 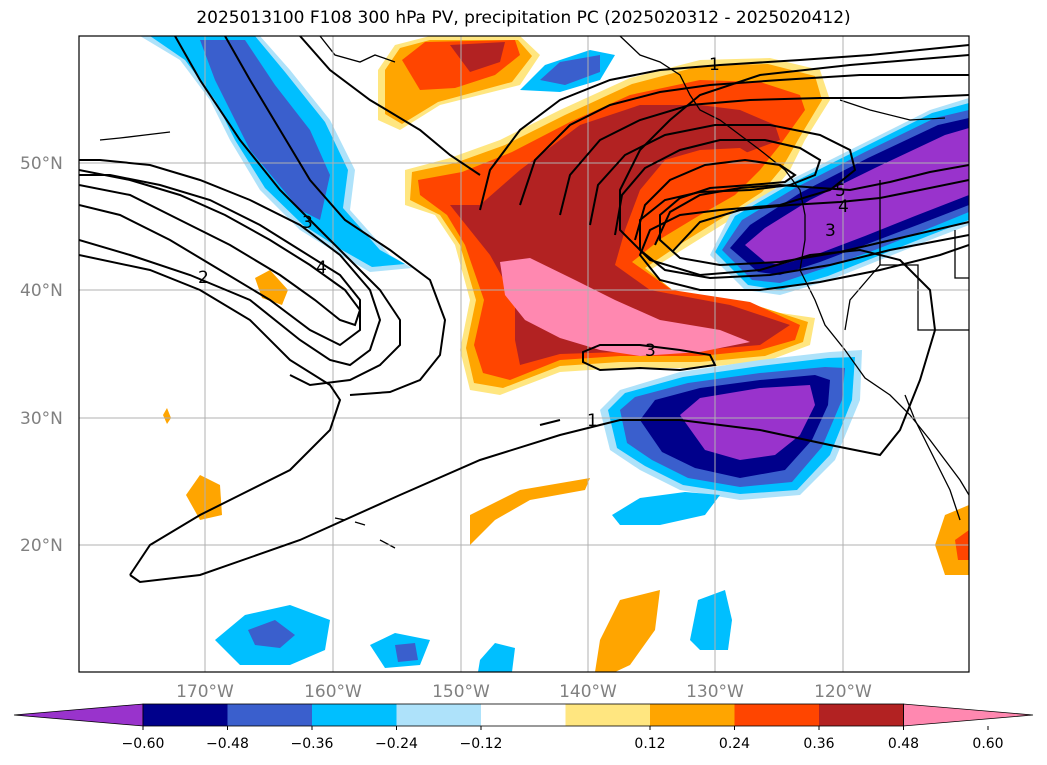 I want to click on colorbar-tick-label: −0.24, so click(x=396, y=744).